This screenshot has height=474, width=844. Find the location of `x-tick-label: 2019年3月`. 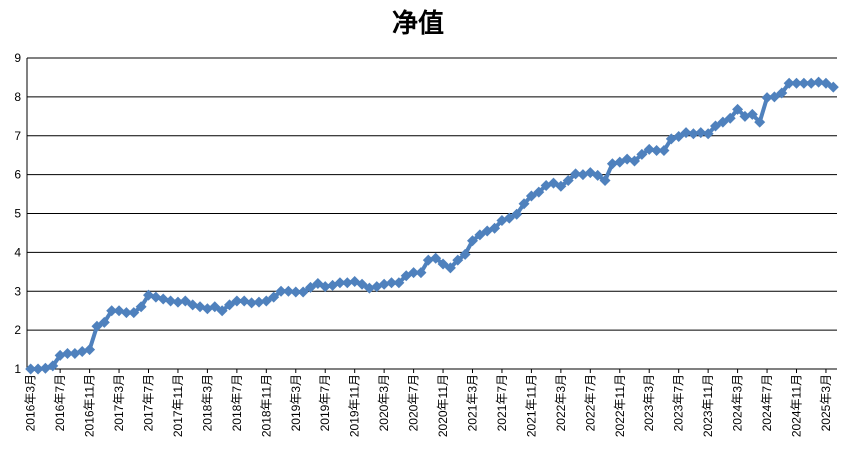

x-tick-label: 2019年3月 is located at coordinates (296, 402).